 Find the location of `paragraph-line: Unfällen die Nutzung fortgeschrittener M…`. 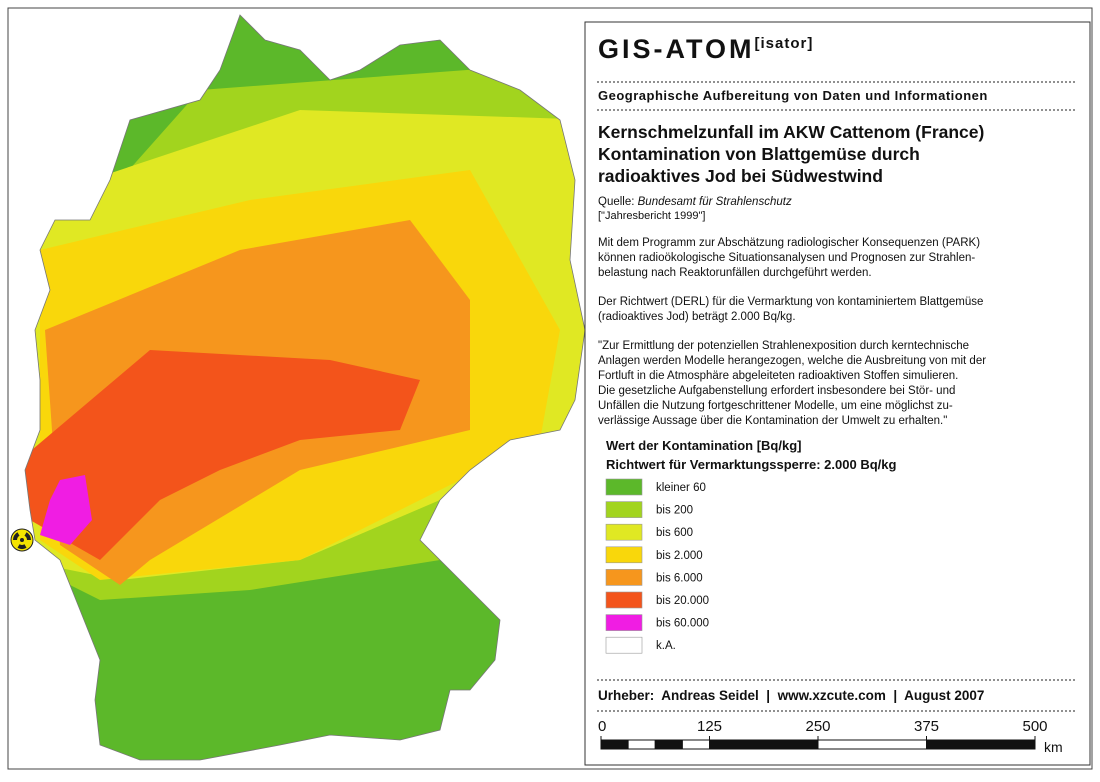

paragraph-line: Unfällen die Nutzung fortgeschrittener M… is located at coordinates (775, 406).